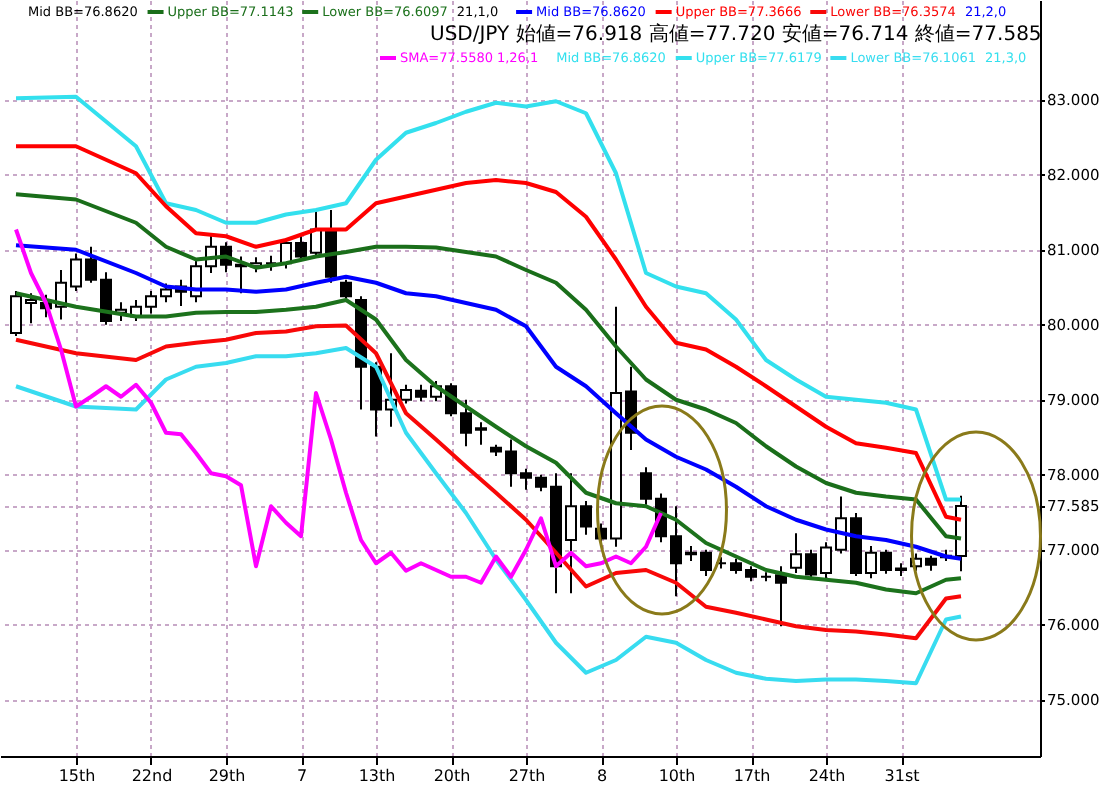 The width and height of the screenshot is (1112, 798). What do you see at coordinates (227, 776) in the screenshot?
I see `x-tick-label: 29th` at bounding box center [227, 776].